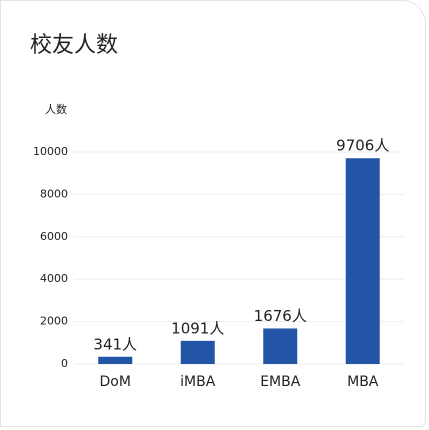 The height and width of the screenshot is (430, 429). I want to click on value-label: 9706人, so click(362, 146).